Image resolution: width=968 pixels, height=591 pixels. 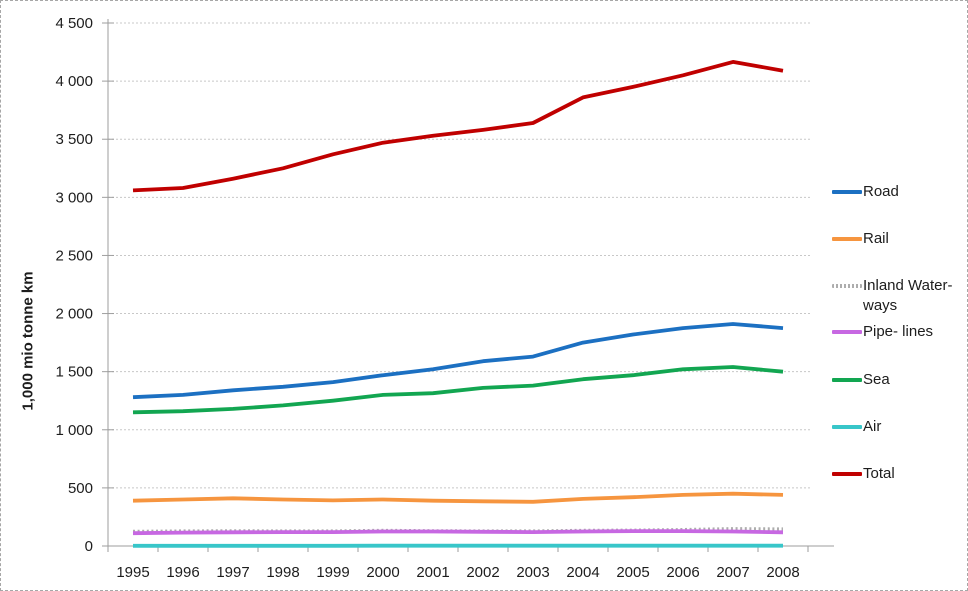 I want to click on legend-label-rail: Rail, so click(x=876, y=238).